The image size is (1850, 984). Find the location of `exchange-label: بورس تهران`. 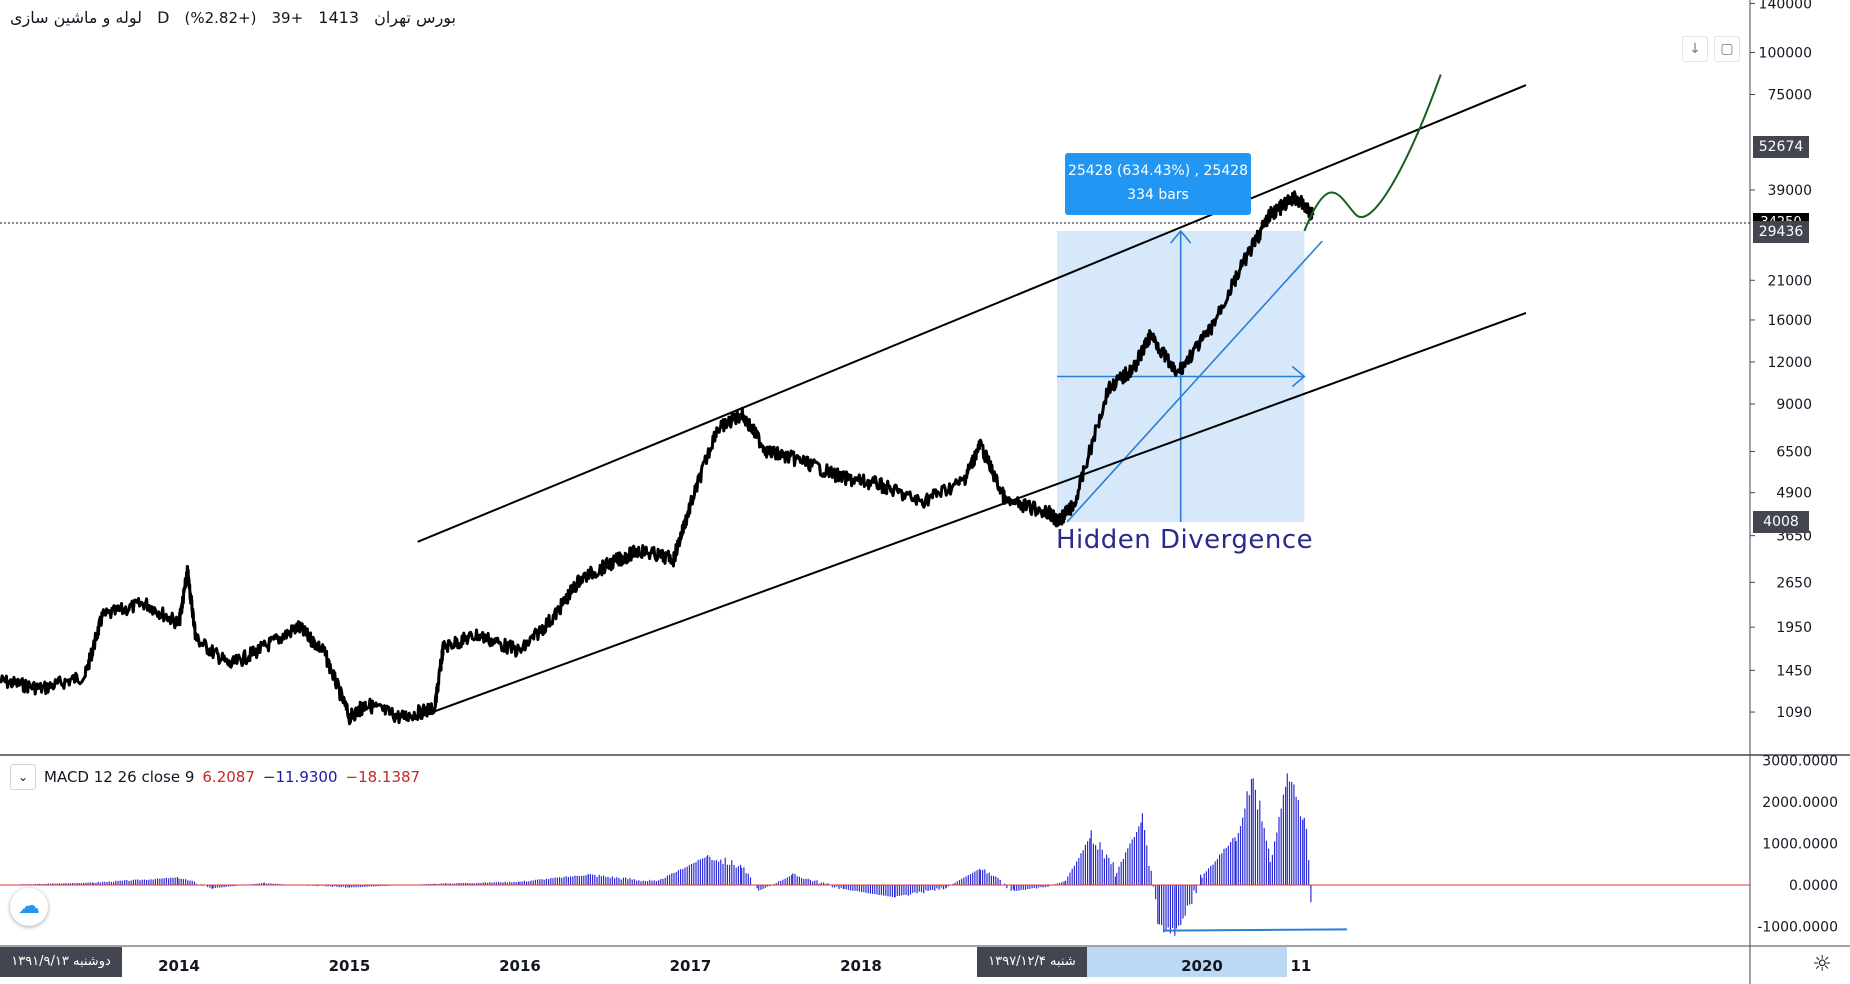

exchange-label: بورس تهران is located at coordinates (415, 17).